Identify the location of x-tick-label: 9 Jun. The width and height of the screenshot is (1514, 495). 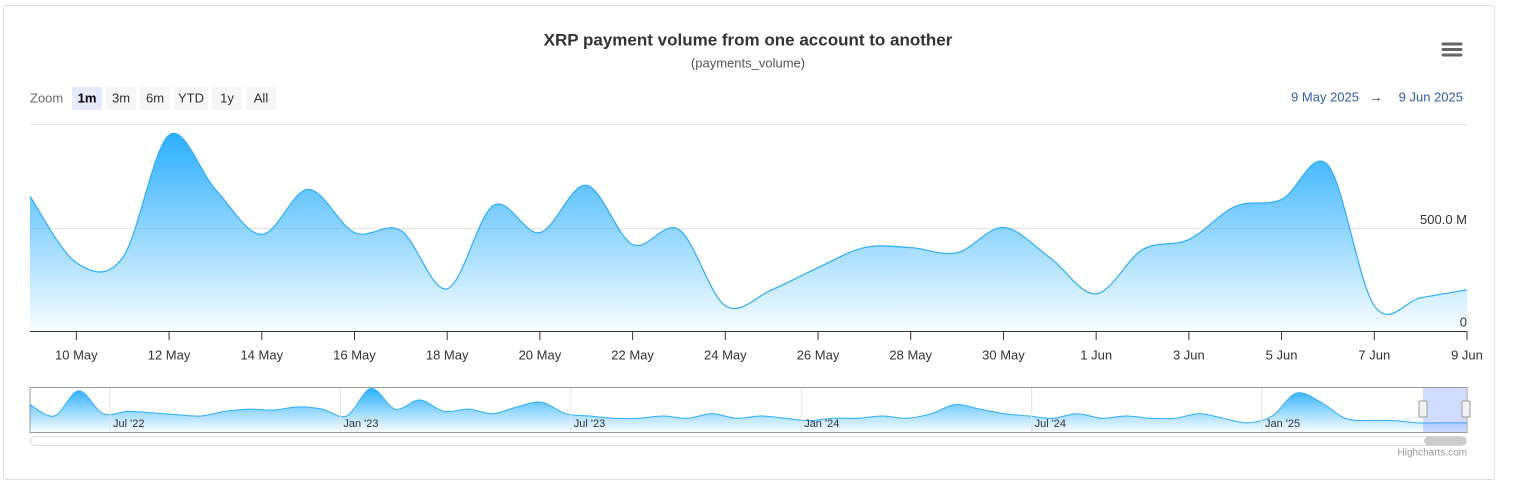
(1467, 354).